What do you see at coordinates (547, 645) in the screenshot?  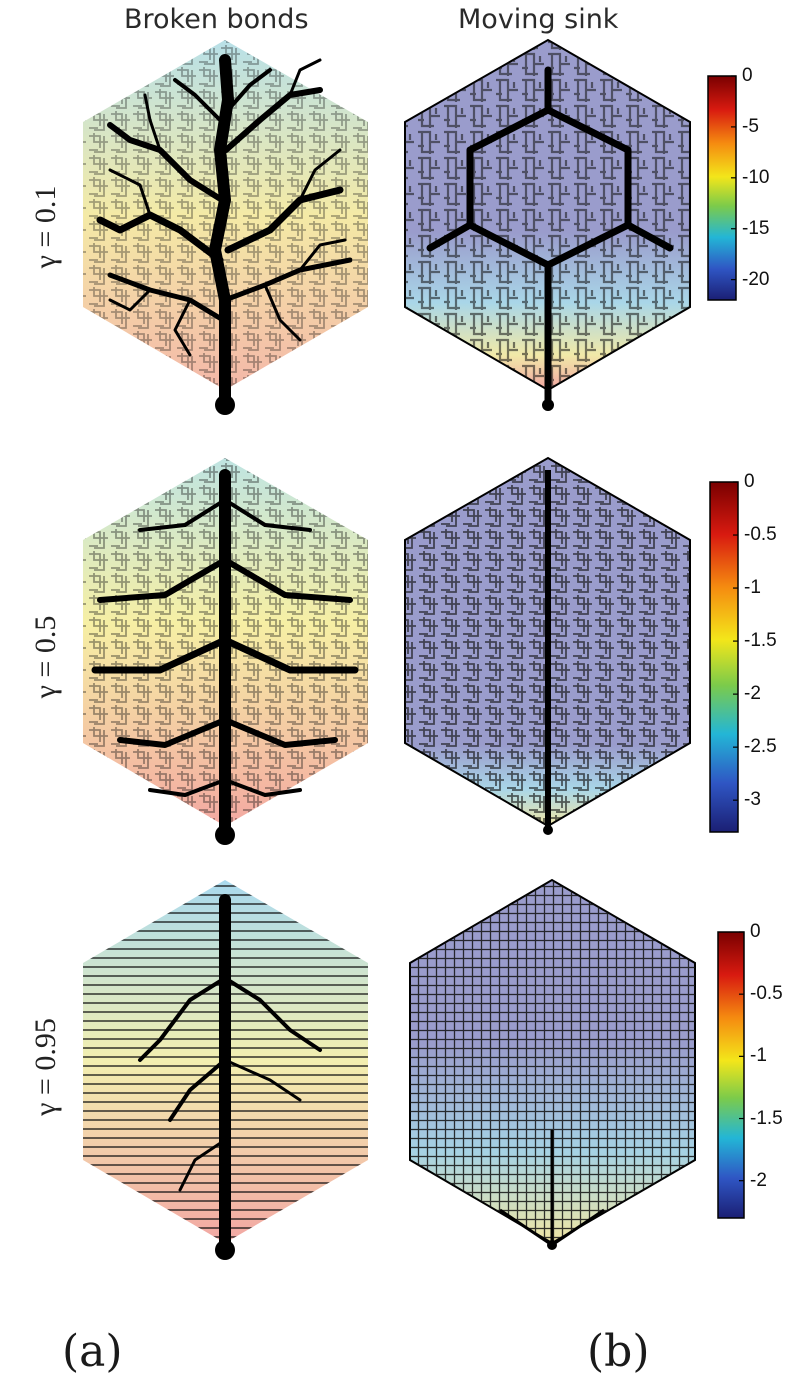 I see `panel-moving-sink-row2` at bounding box center [547, 645].